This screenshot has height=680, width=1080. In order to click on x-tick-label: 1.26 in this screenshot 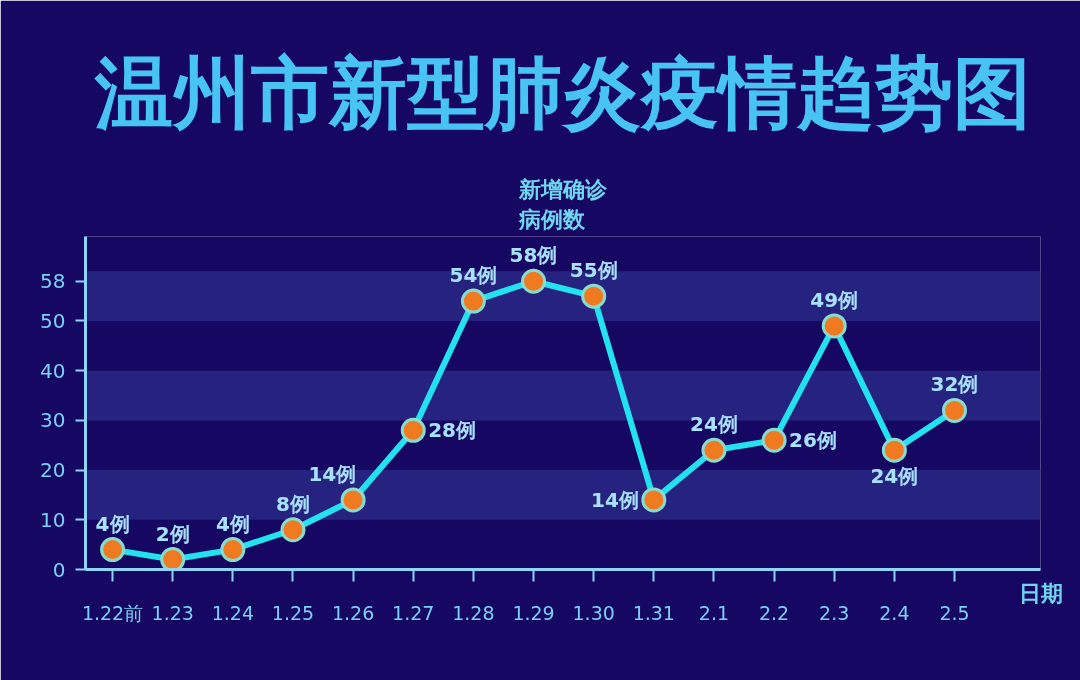, I will do `click(353, 612)`.